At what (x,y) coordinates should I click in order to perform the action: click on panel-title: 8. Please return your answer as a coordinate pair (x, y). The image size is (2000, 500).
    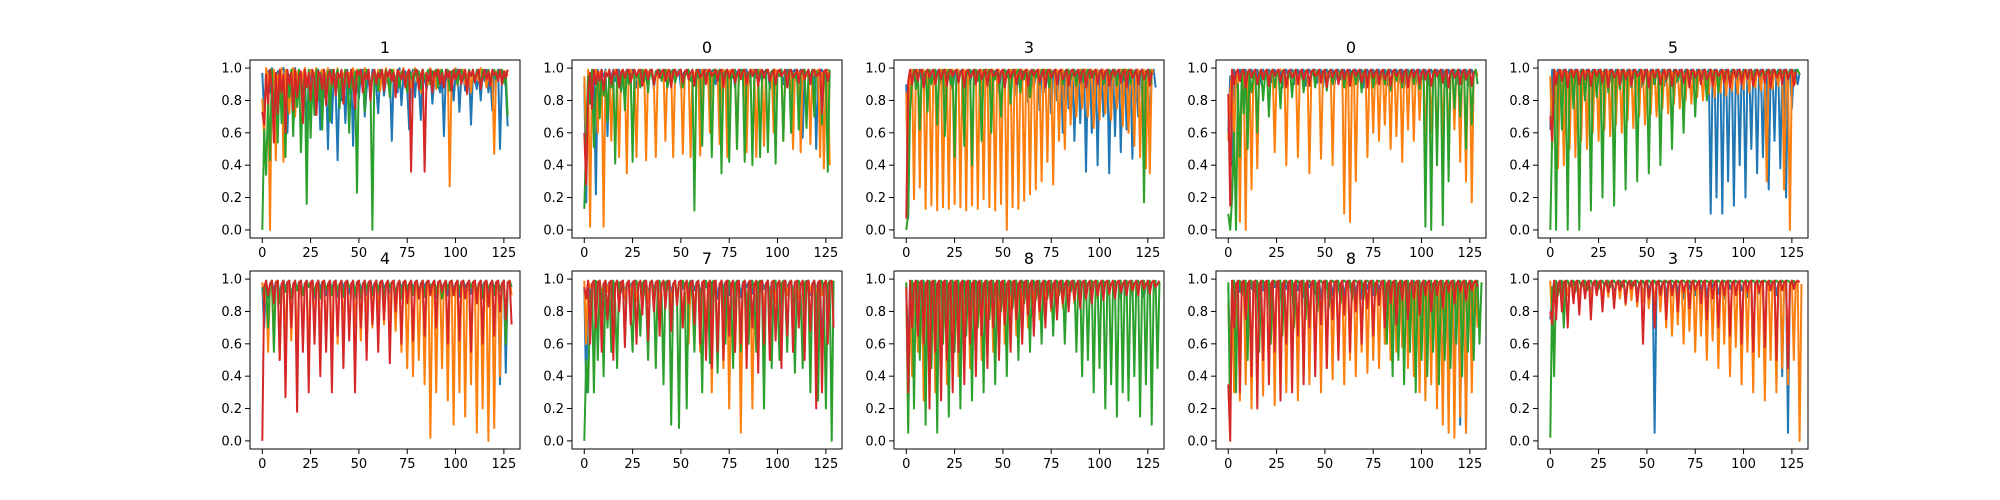
    Looking at the image, I should click on (1351, 258).